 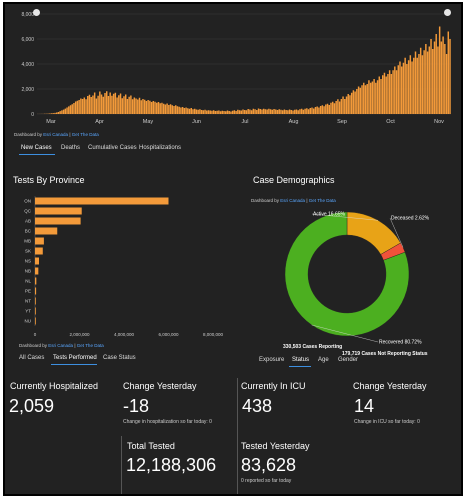 What do you see at coordinates (71, 148) in the screenshot?
I see `tab-deaths: Deaths` at bounding box center [71, 148].